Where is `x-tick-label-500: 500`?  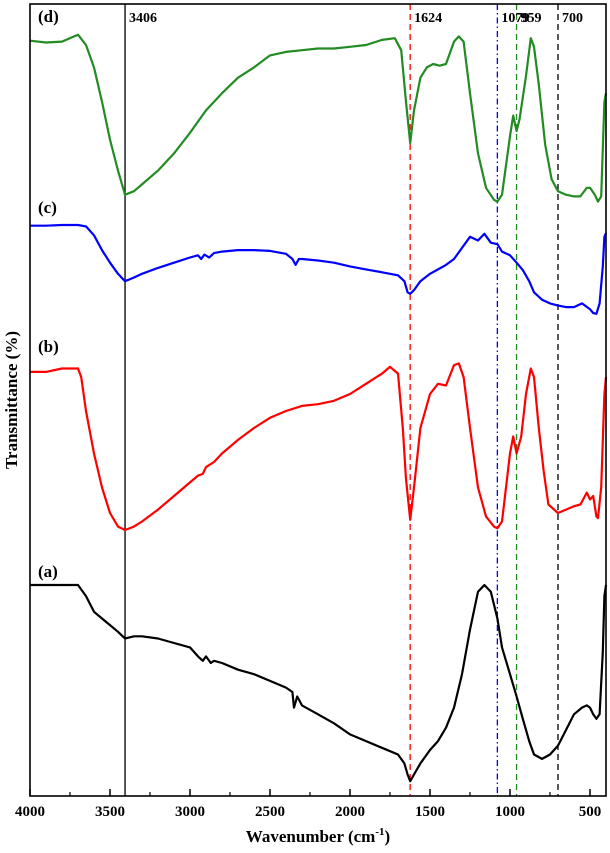
x-tick-label-500: 500 is located at coordinates (590, 812).